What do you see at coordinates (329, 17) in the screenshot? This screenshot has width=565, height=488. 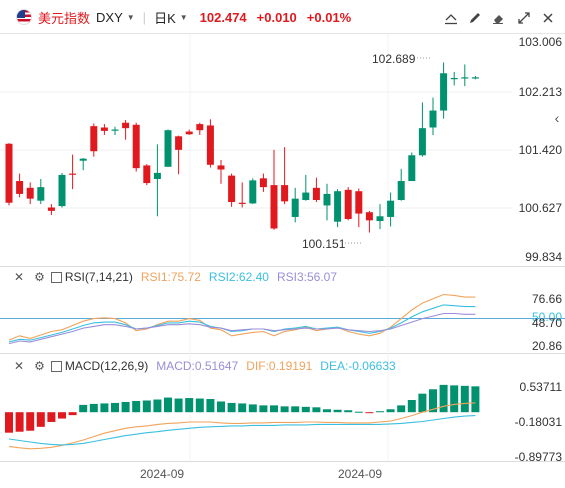 I see `price-change-pct: +0.01%` at bounding box center [329, 17].